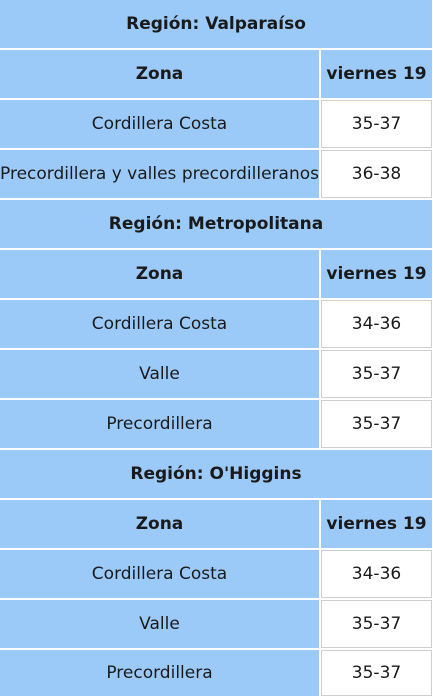 Image resolution: width=433 pixels, height=696 pixels. What do you see at coordinates (216, 474) in the screenshot?
I see `region-title-ohiggins: Región: O'Higgins` at bounding box center [216, 474].